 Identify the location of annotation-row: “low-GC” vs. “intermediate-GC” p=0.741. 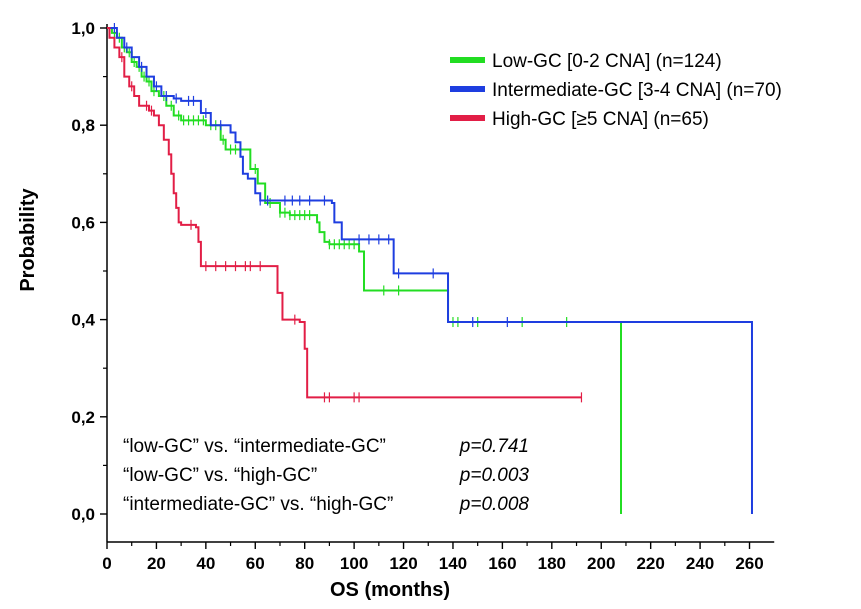
(326, 446).